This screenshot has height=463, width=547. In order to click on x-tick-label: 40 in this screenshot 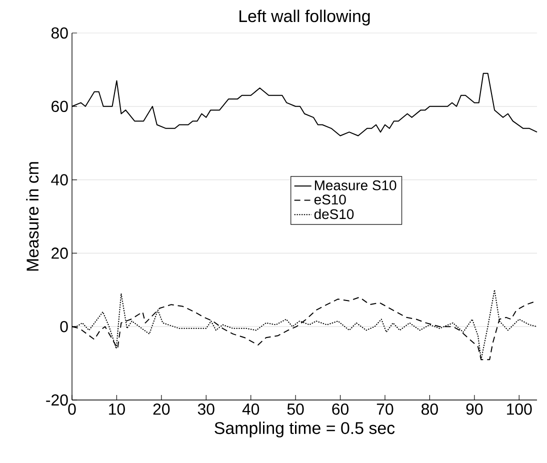, I will do `click(251, 409)`.